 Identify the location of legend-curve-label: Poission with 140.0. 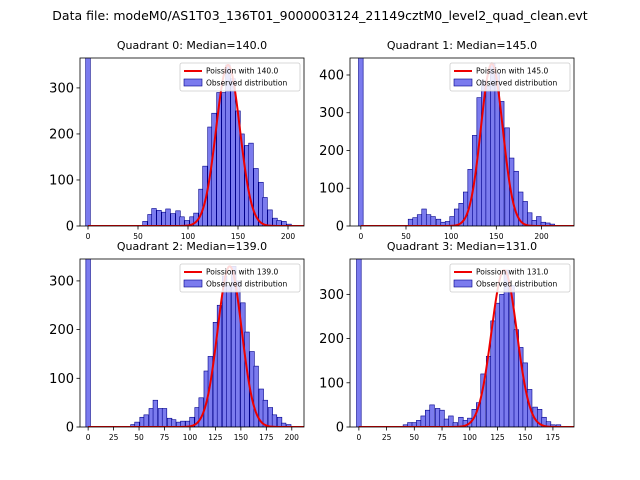
(242, 71).